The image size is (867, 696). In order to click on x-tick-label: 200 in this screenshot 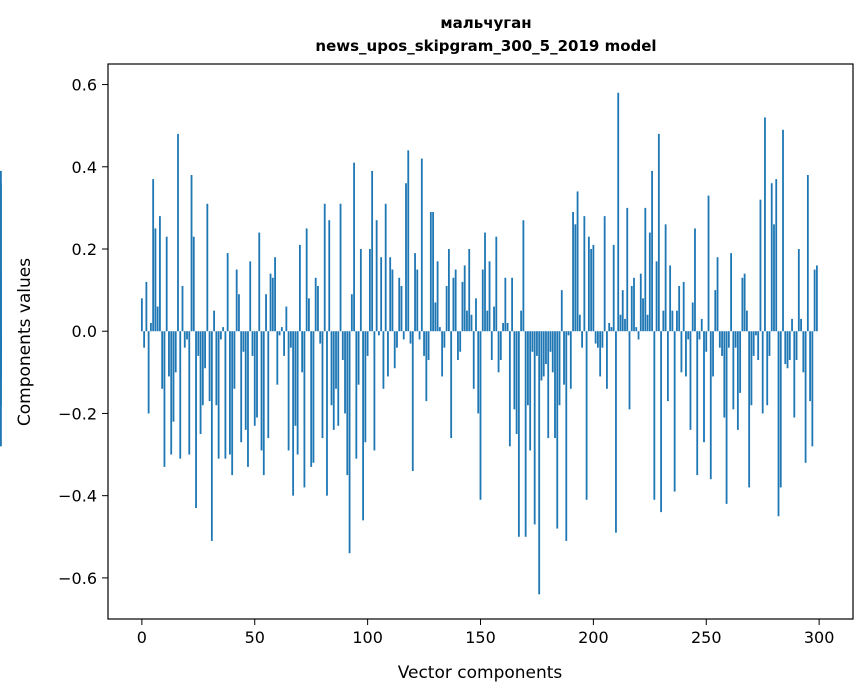, I will do `click(593, 637)`.